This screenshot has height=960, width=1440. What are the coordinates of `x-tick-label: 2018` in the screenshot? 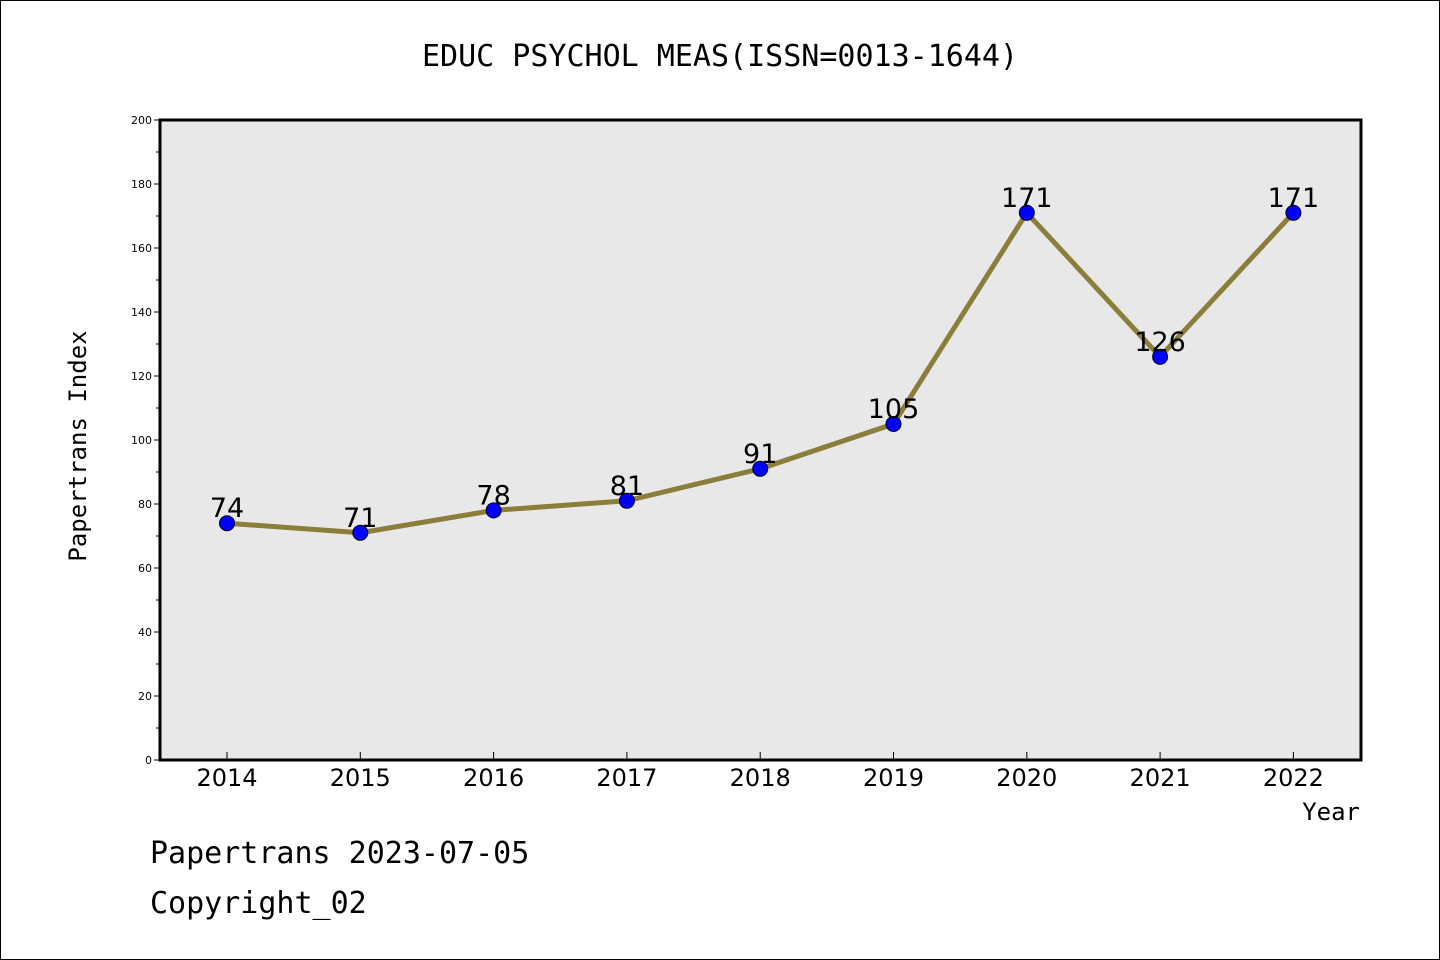 It's located at (760, 778).